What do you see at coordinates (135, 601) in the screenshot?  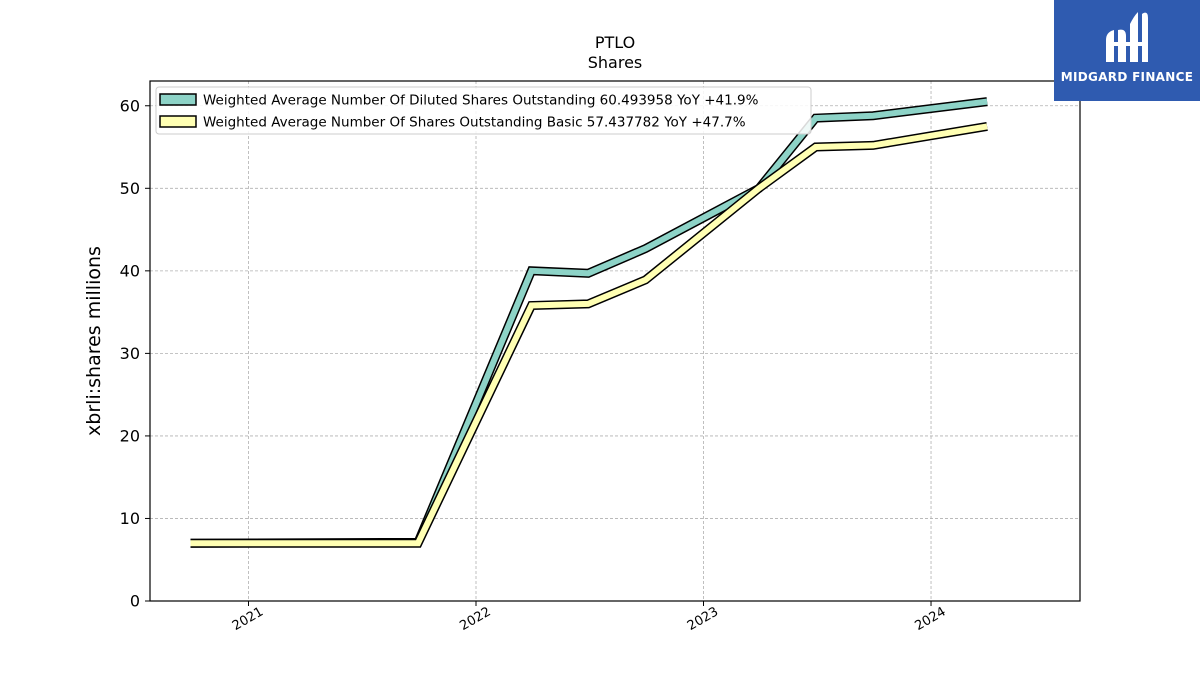 I see `y-tick-label: 0` at bounding box center [135, 601].